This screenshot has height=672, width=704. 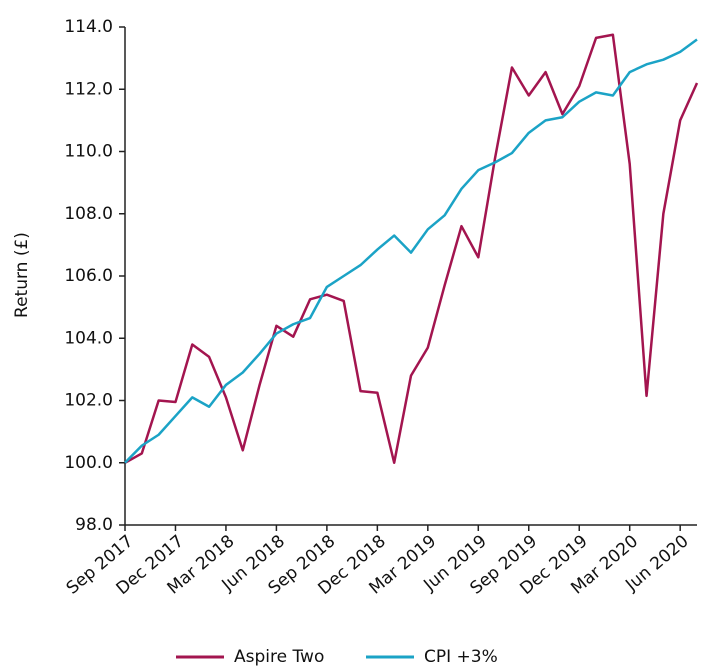 What do you see at coordinates (461, 657) in the screenshot?
I see `legend-label: CPI +3%` at bounding box center [461, 657].